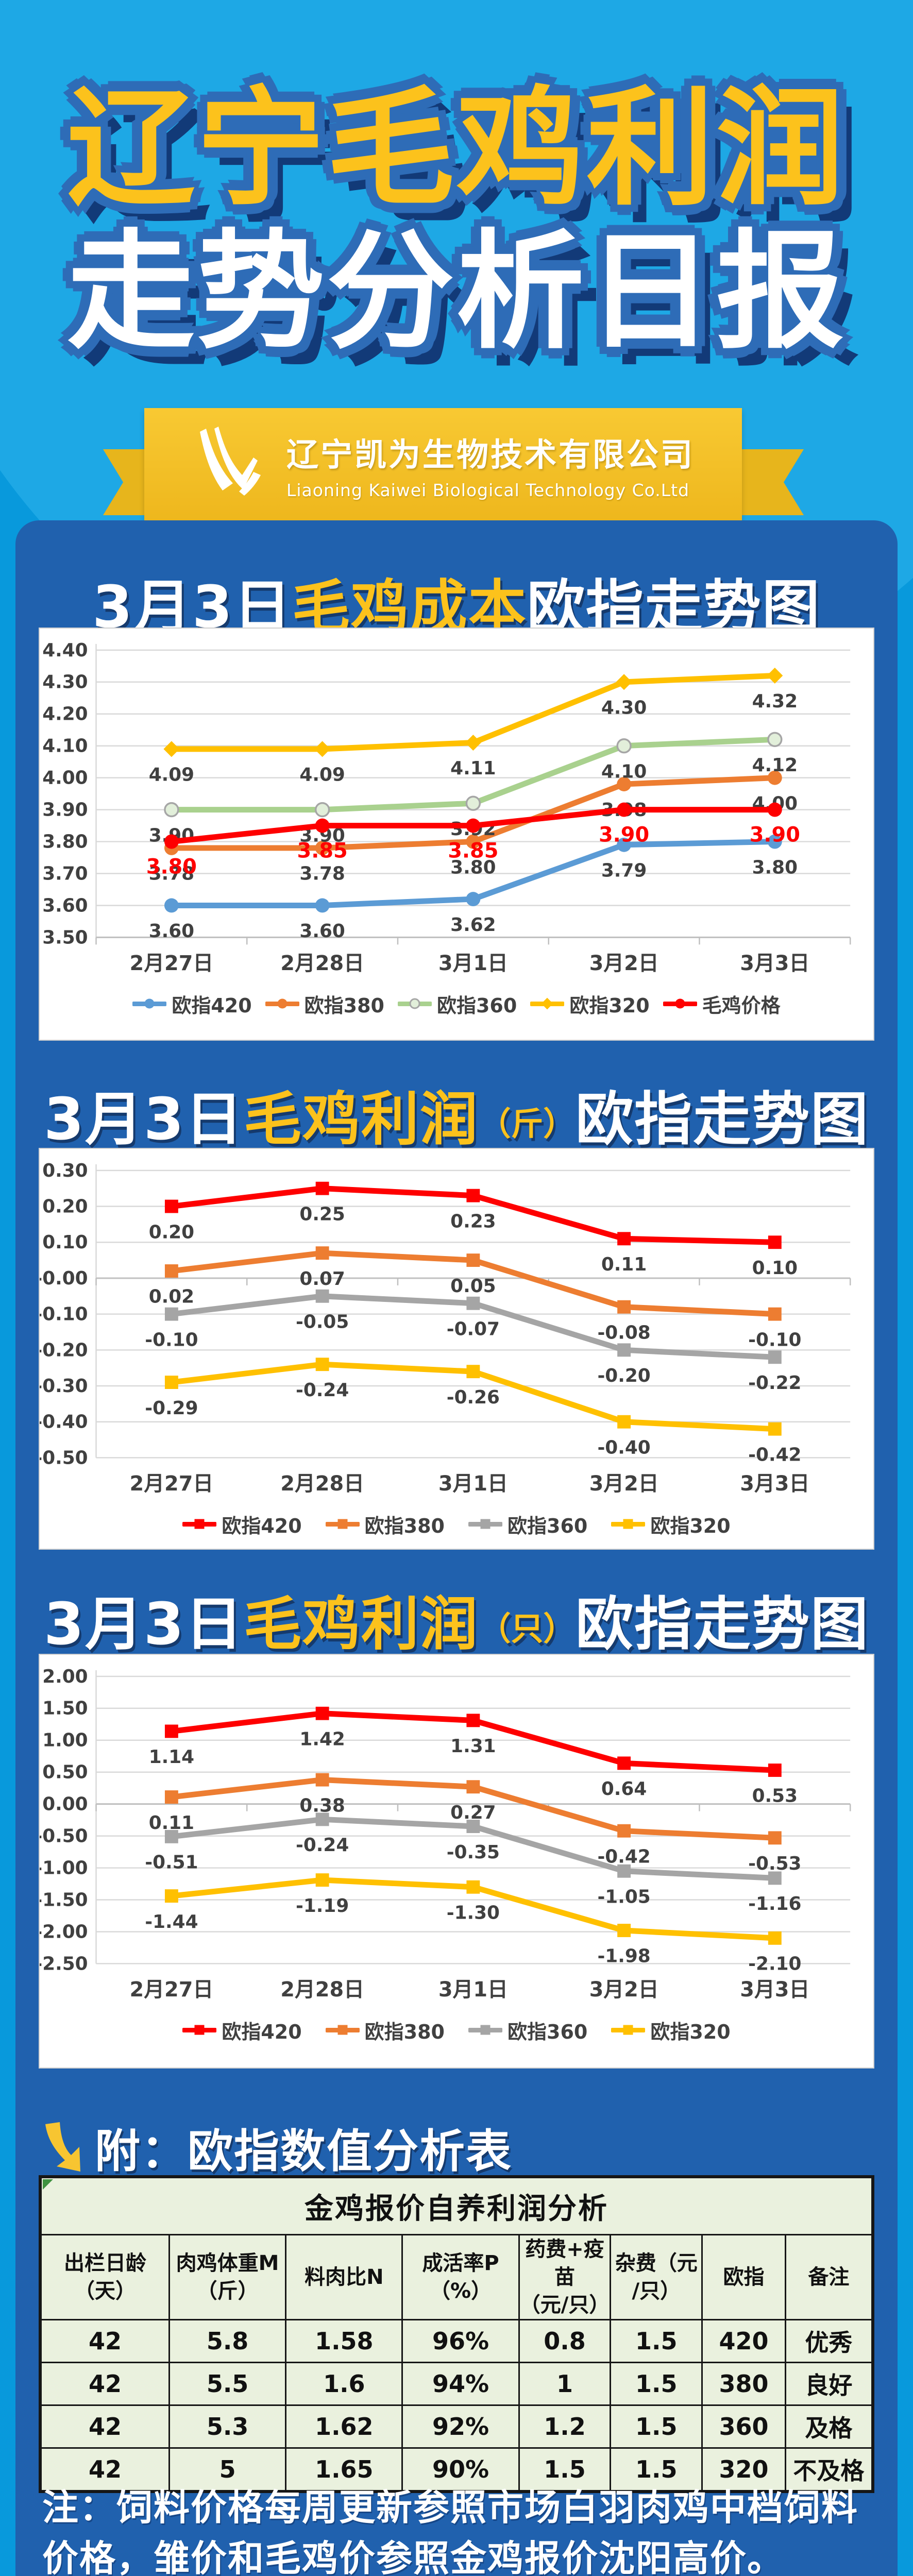  Describe the element at coordinates (457, 2384) in the screenshot. I see `table-row: 42 5.5 1.6 94% 1 1.5 380 良好` at that location.